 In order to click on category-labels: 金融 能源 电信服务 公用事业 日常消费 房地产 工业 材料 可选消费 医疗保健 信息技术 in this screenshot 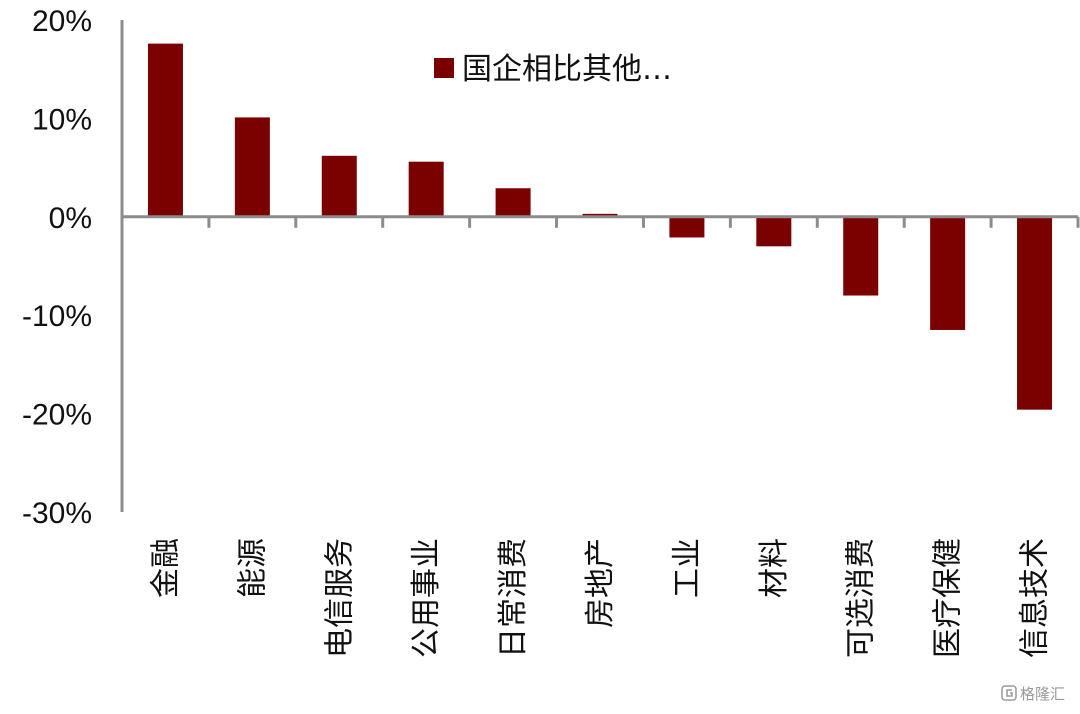, I will do `click(600, 598)`.